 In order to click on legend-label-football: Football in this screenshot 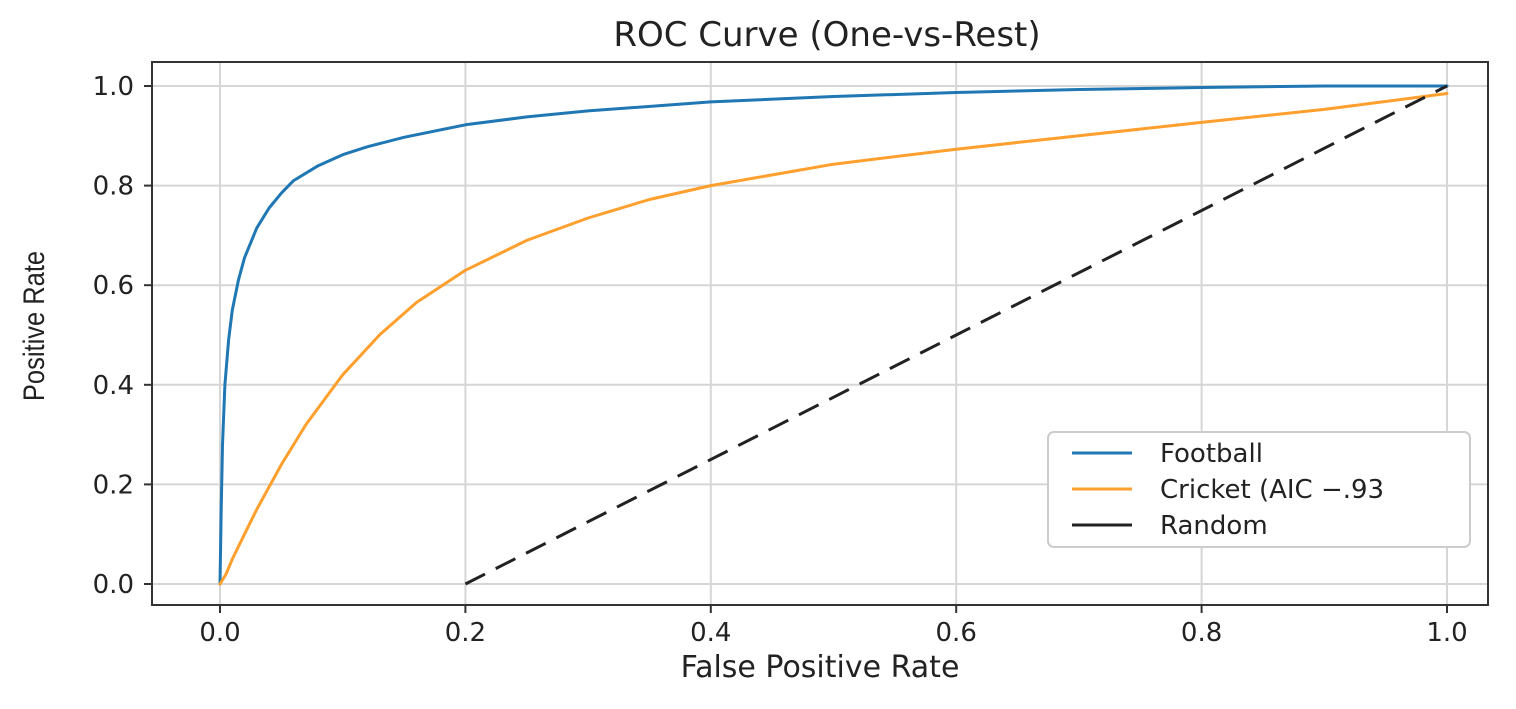, I will do `click(1211, 454)`.